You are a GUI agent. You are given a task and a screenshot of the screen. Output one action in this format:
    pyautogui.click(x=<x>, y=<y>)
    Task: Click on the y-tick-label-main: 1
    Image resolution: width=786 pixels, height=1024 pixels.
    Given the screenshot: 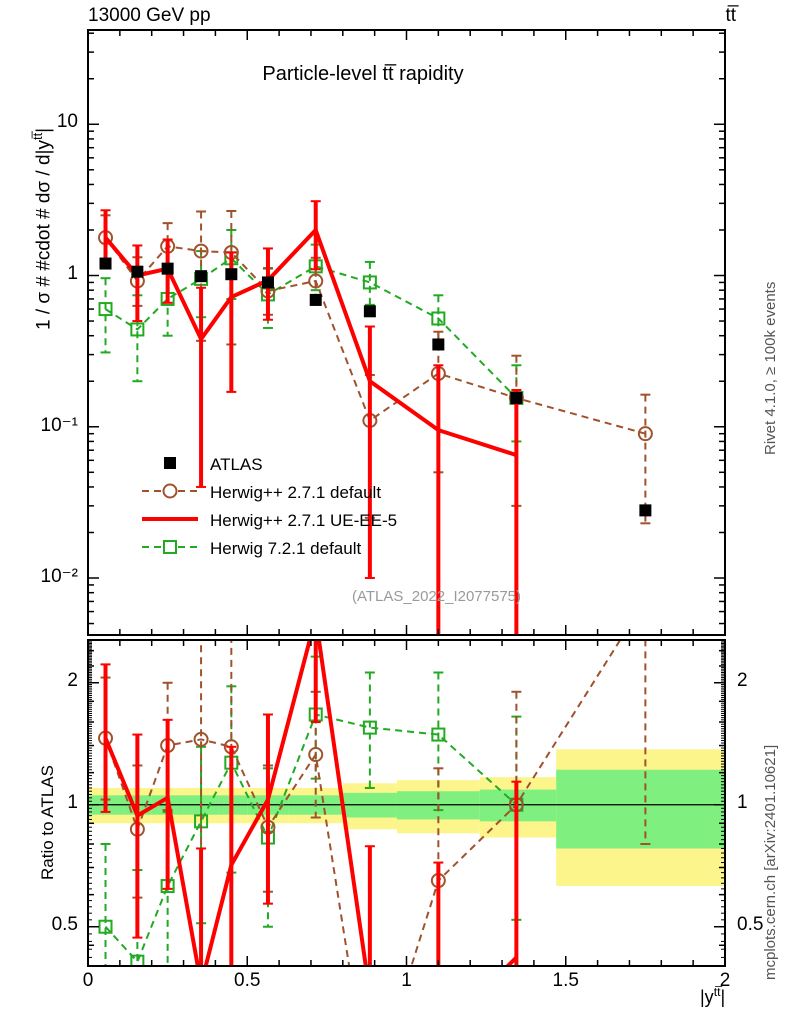 What is the action you would take?
    pyautogui.click(x=72, y=273)
    